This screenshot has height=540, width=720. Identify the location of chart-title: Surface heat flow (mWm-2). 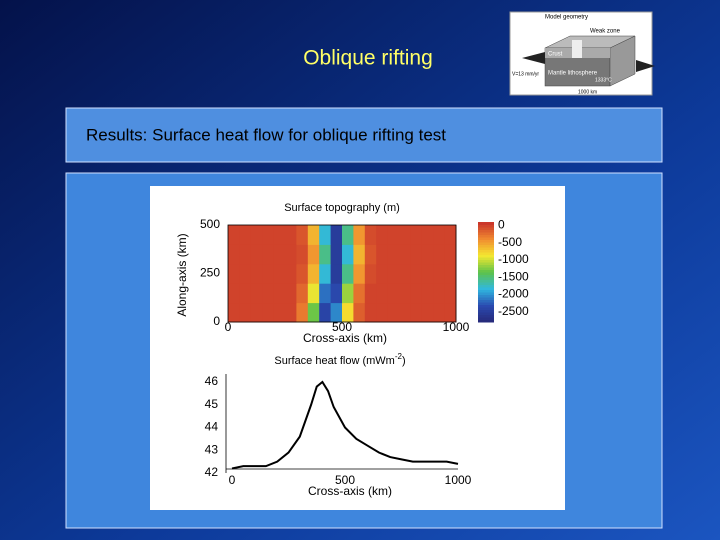
(339, 359).